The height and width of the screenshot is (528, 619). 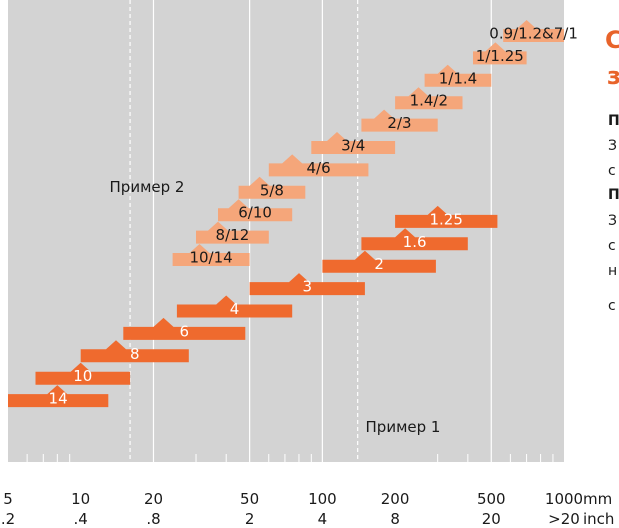 What do you see at coordinates (233, 235) in the screenshot?
I see `bar-label: 8/12` at bounding box center [233, 235].